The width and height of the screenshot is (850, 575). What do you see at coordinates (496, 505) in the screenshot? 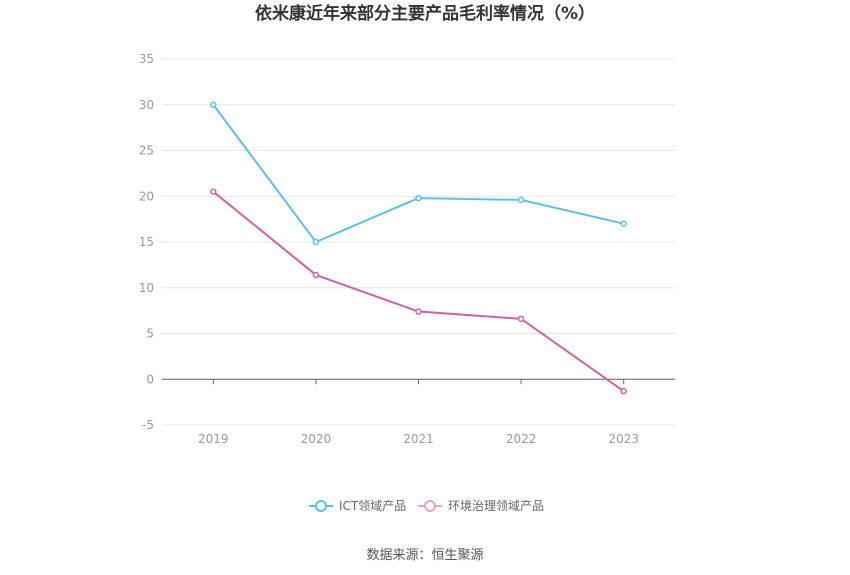
I see `legend-label-env: 环境治理领域产品` at bounding box center [496, 505].